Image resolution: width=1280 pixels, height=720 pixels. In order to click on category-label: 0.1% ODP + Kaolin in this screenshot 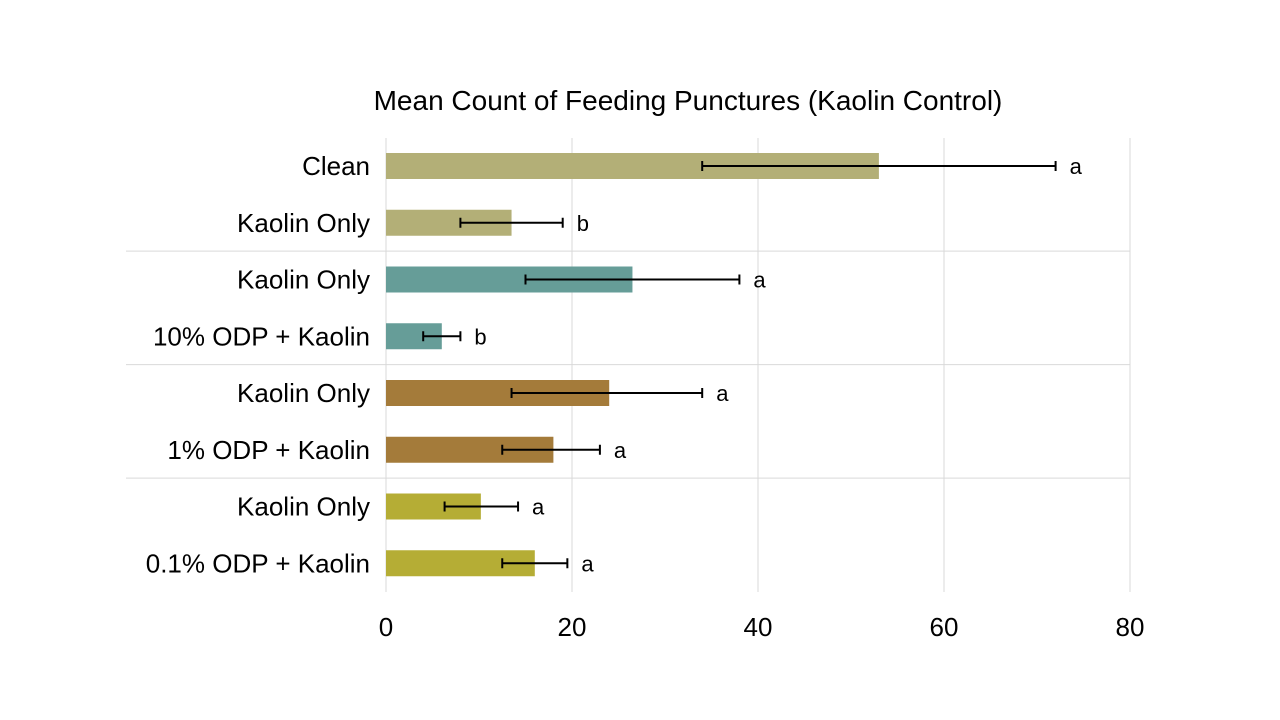, I will do `click(258, 563)`.